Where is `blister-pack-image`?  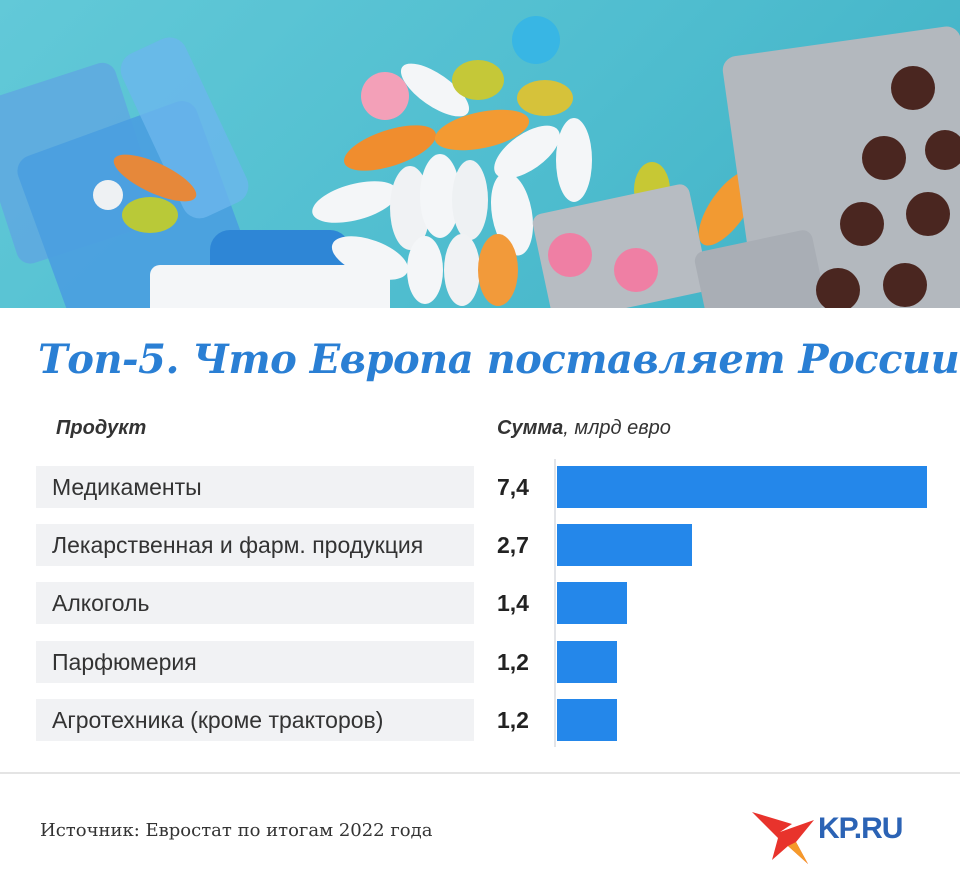
blister-pack-image is located at coordinates (746, 167).